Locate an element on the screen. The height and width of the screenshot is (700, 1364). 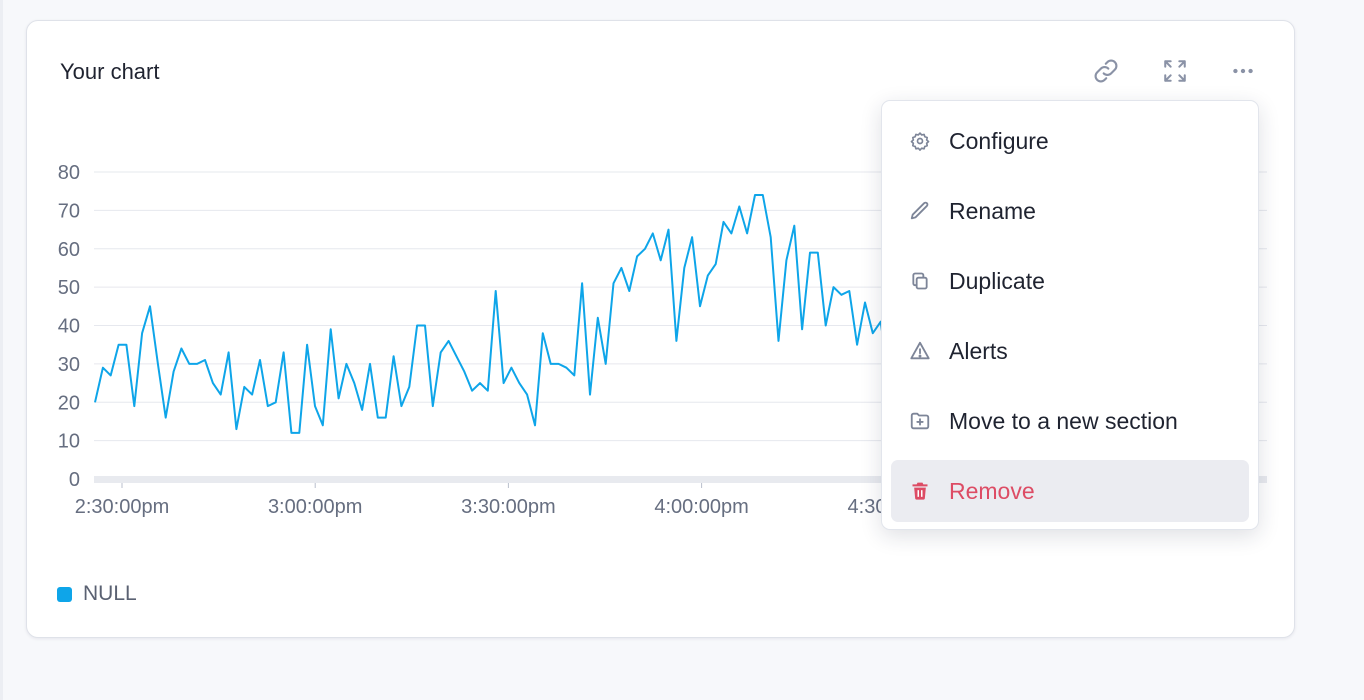
link-icon is located at coordinates (1106, 71).